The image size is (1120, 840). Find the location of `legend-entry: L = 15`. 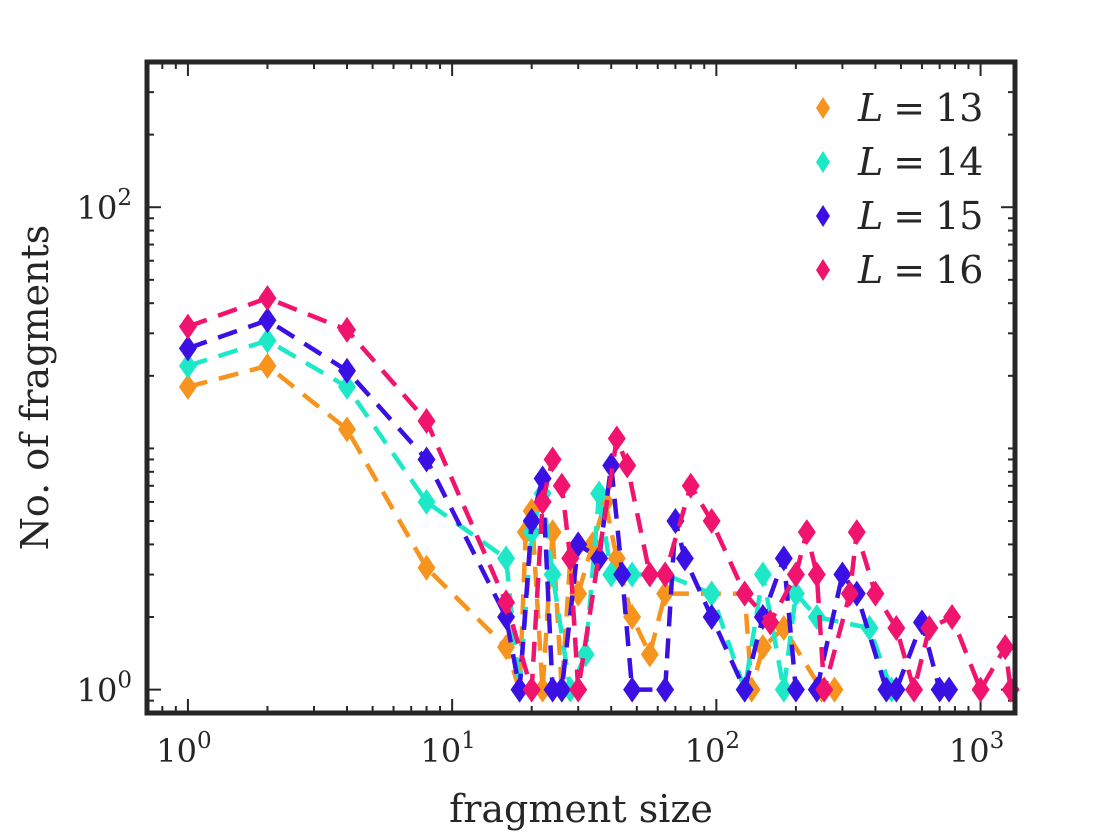

legend-entry: L = 15 is located at coordinates (920, 216).